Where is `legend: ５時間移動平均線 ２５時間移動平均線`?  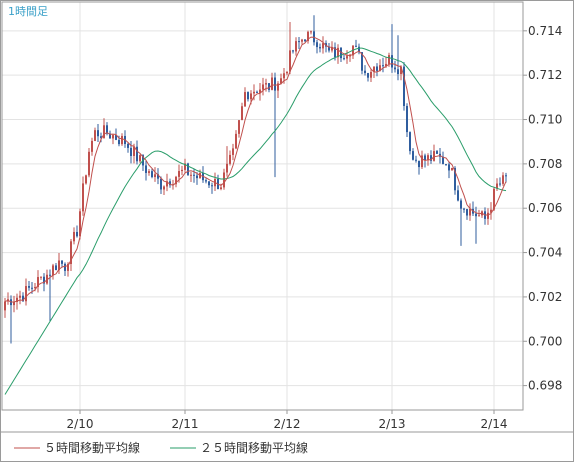
legend: ５時間移動平均線 ２５時間移動平均線 is located at coordinates (161, 447).